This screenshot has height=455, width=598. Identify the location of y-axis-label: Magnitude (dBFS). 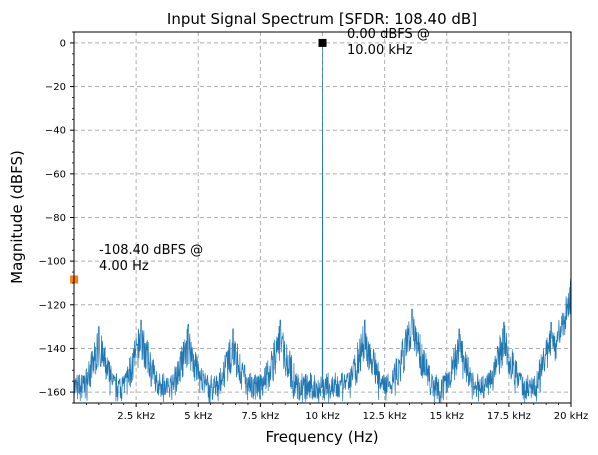
(17, 217).